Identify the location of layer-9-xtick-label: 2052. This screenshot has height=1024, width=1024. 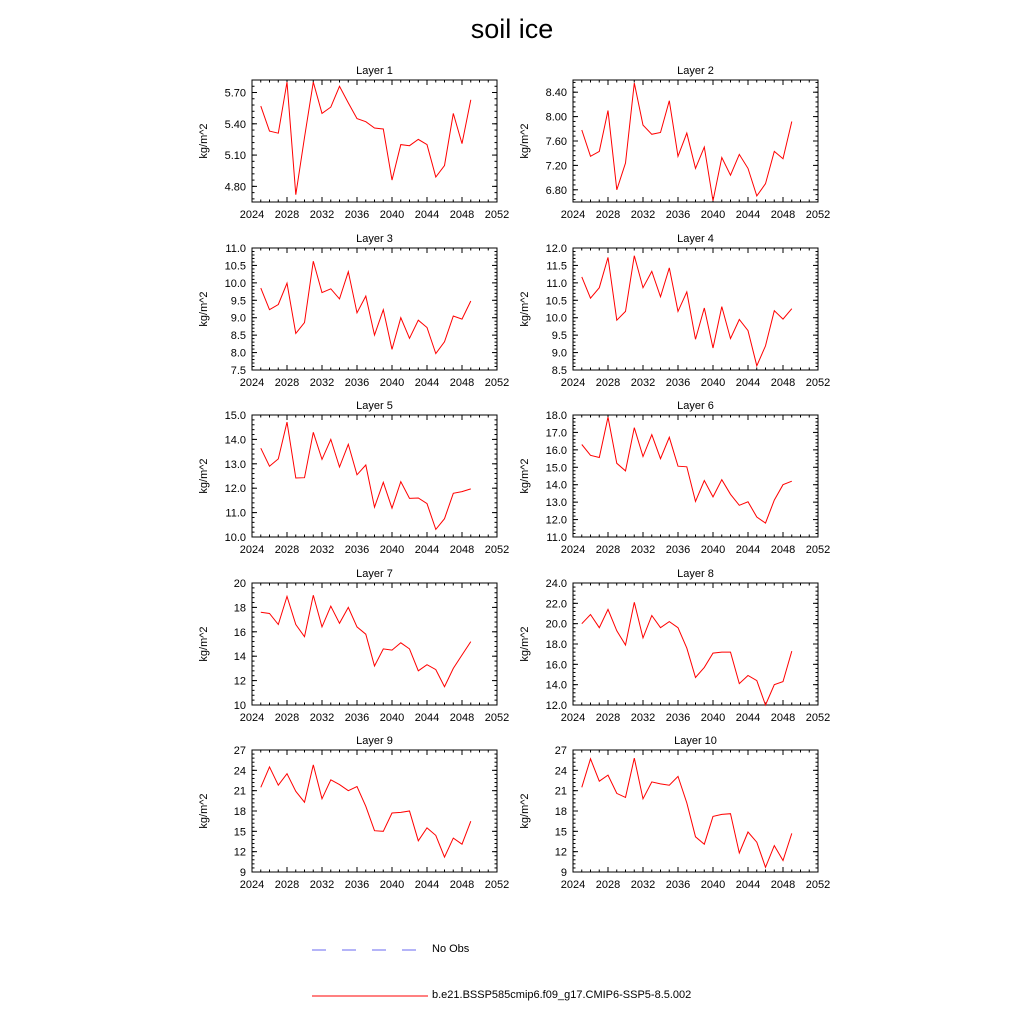
(497, 885).